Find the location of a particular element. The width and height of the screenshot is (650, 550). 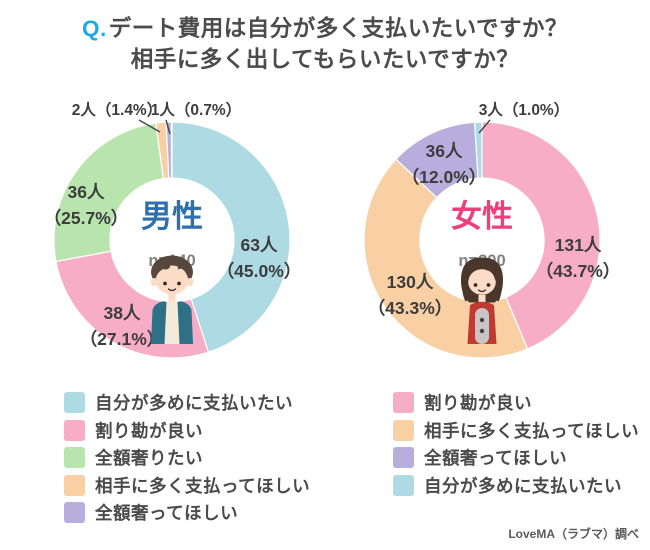

legend-item: 全額奢りたい is located at coordinates (187, 457).